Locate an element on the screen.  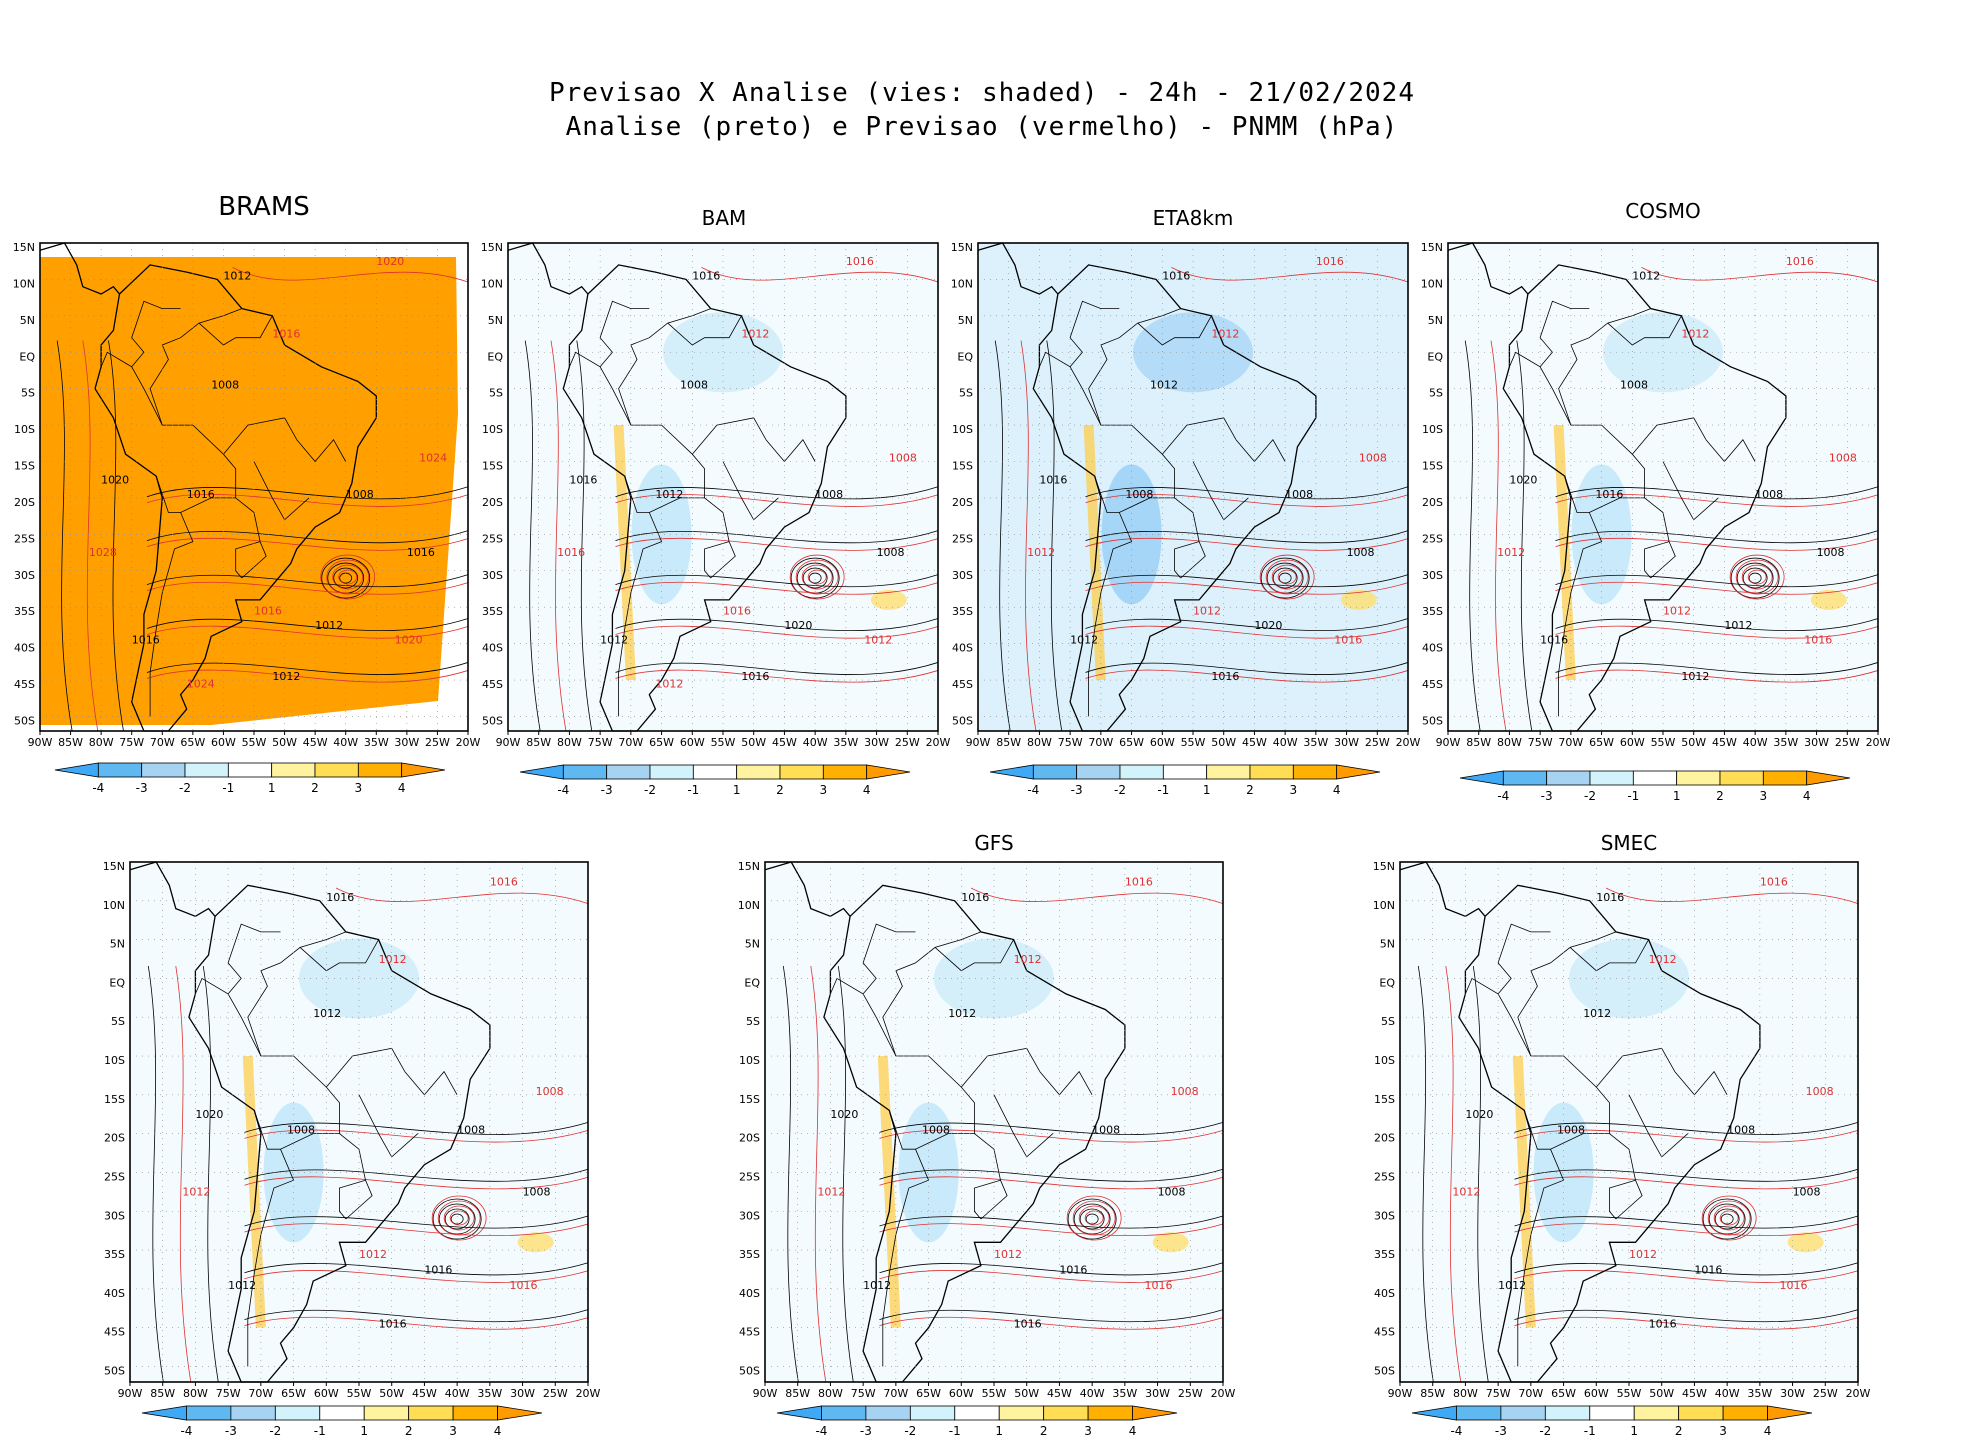
colorbar-label: 2 is located at coordinates (780, 790).